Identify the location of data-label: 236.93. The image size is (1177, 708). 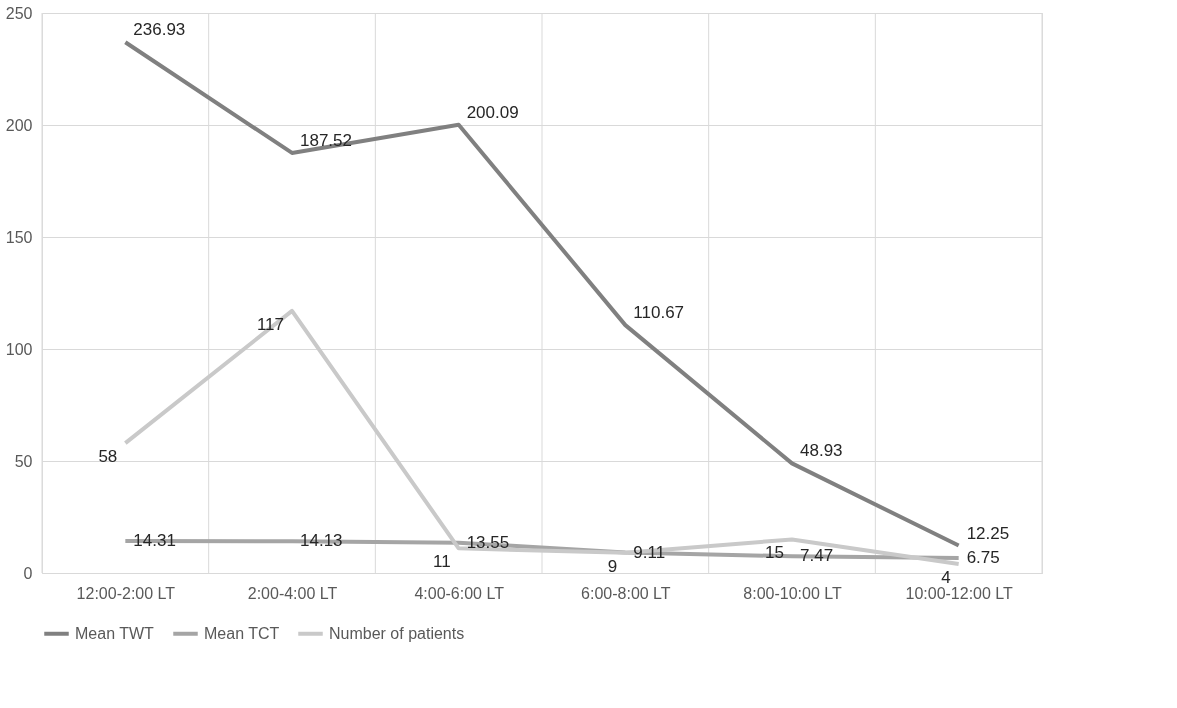
(159, 30).